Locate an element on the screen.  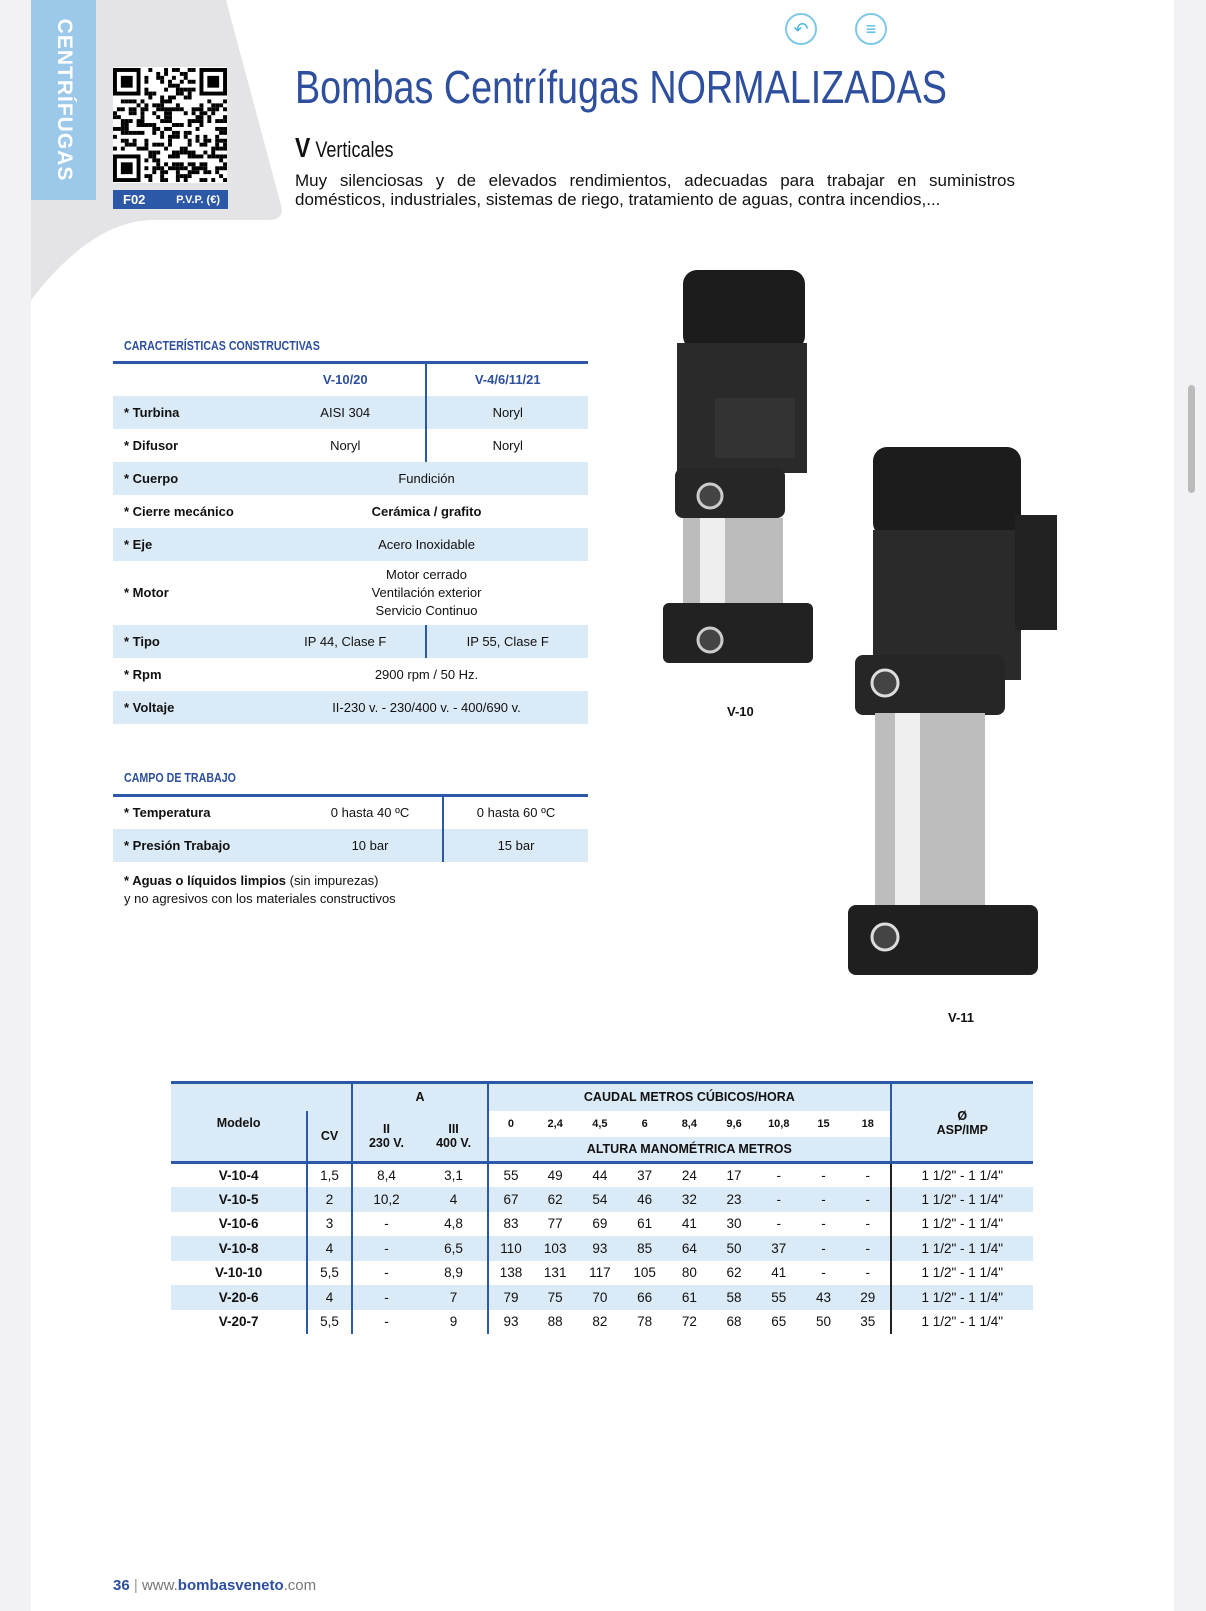
cell-value: 41 is located at coordinates (779, 1273).